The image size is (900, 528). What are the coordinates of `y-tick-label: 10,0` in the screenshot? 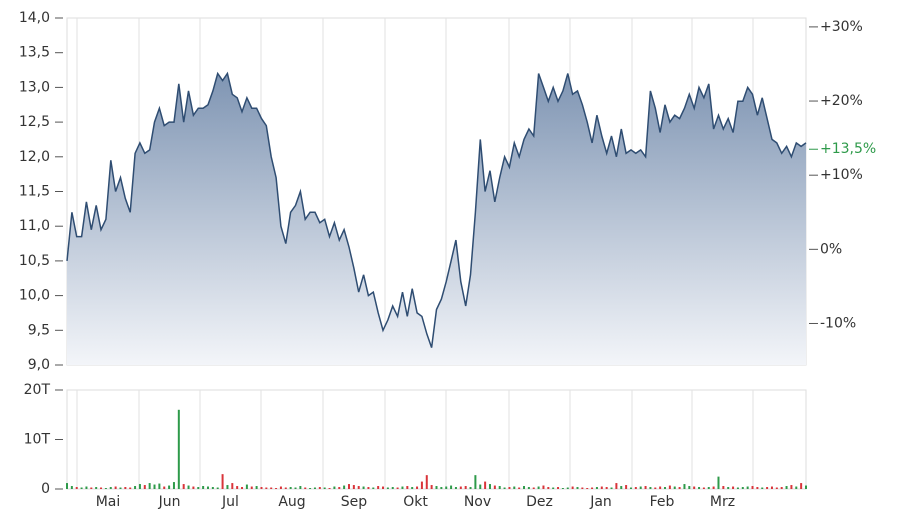 It's located at (34, 296).